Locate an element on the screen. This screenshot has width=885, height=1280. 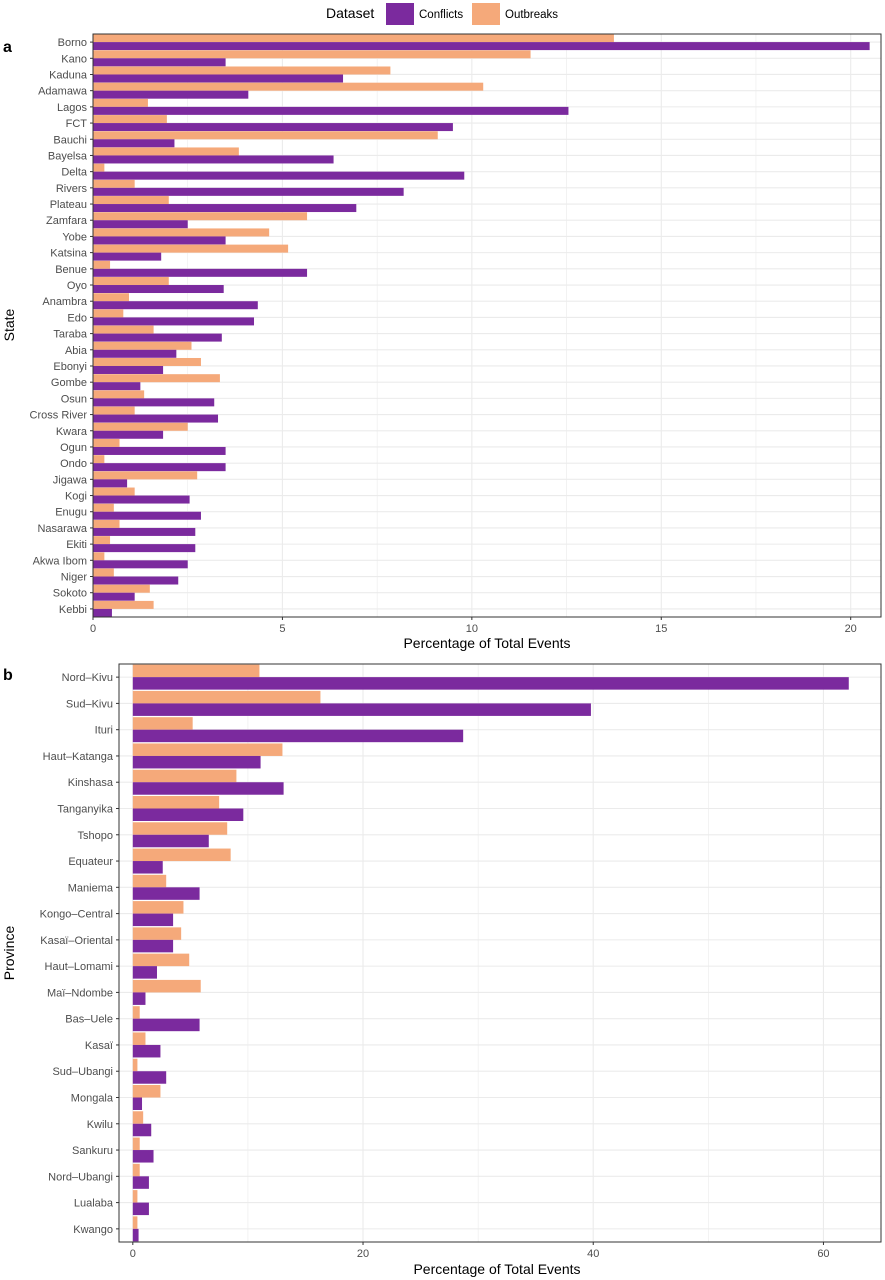
bar-conflicts-osun is located at coordinates (154, 402).